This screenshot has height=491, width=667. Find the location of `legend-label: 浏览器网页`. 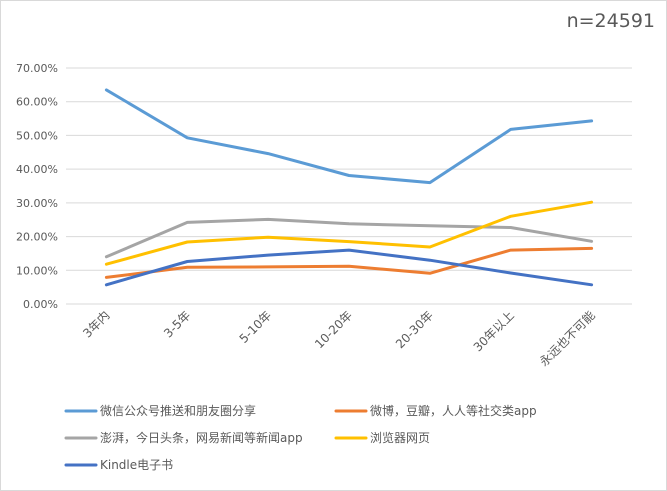

legend-label: 浏览器网页 is located at coordinates (400, 437).